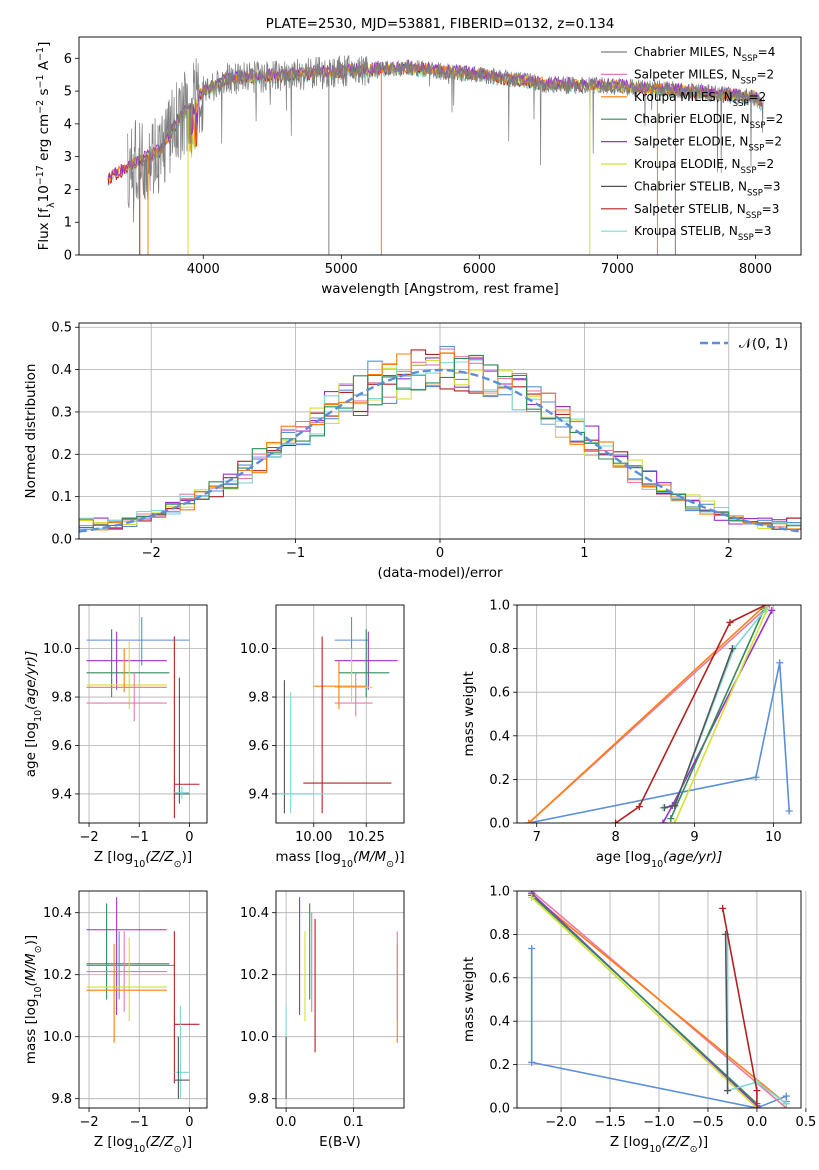  Describe the element at coordinates (57, 913) in the screenshot. I see `y-tick-label: 10.4` at that location.